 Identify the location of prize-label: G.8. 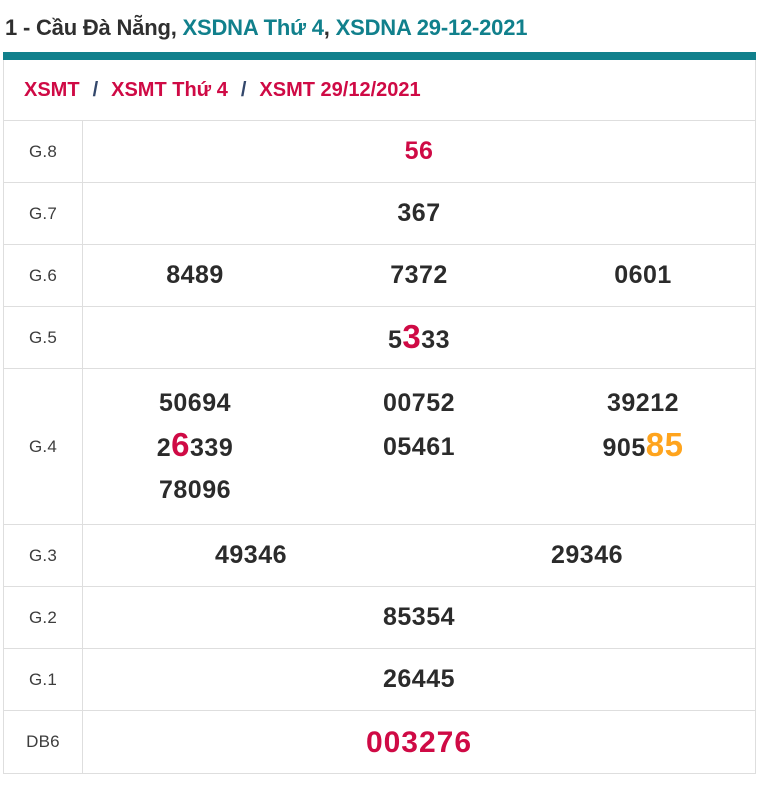
(43, 151).